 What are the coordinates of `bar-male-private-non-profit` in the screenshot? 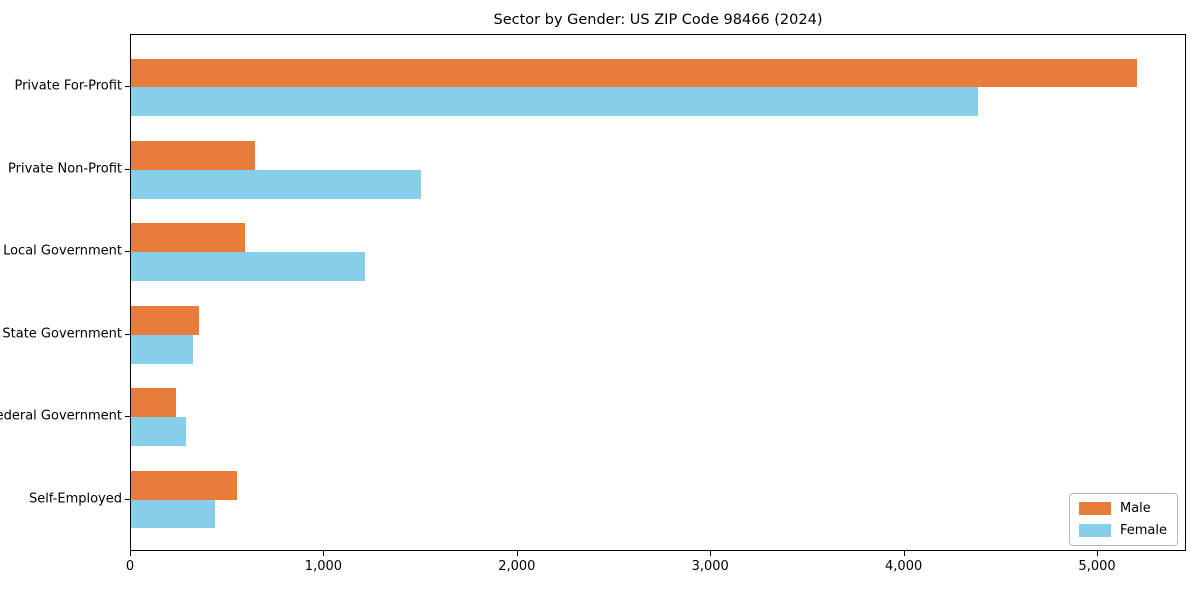 It's located at (193, 155).